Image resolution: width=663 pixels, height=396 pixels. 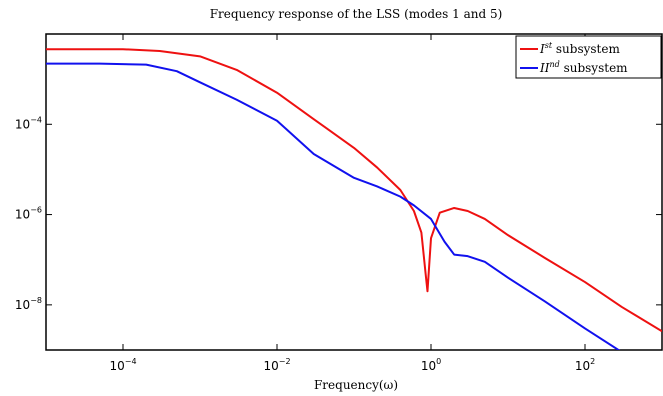 I want to click on legend-label-2: IInd subsystem, so click(x=583, y=67).